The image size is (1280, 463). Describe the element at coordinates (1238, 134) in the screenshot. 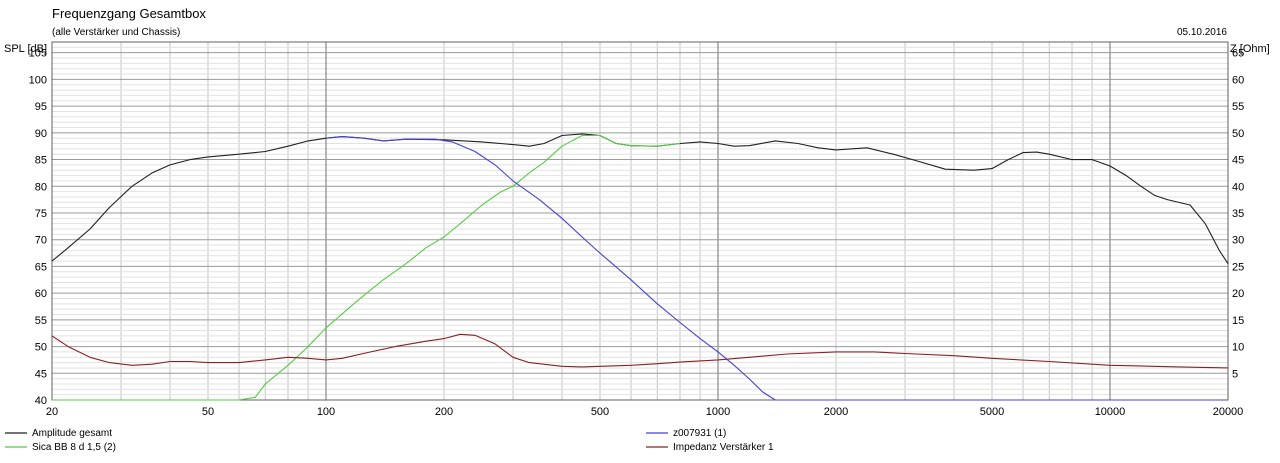

I see `y-right-tick-label: 50` at that location.